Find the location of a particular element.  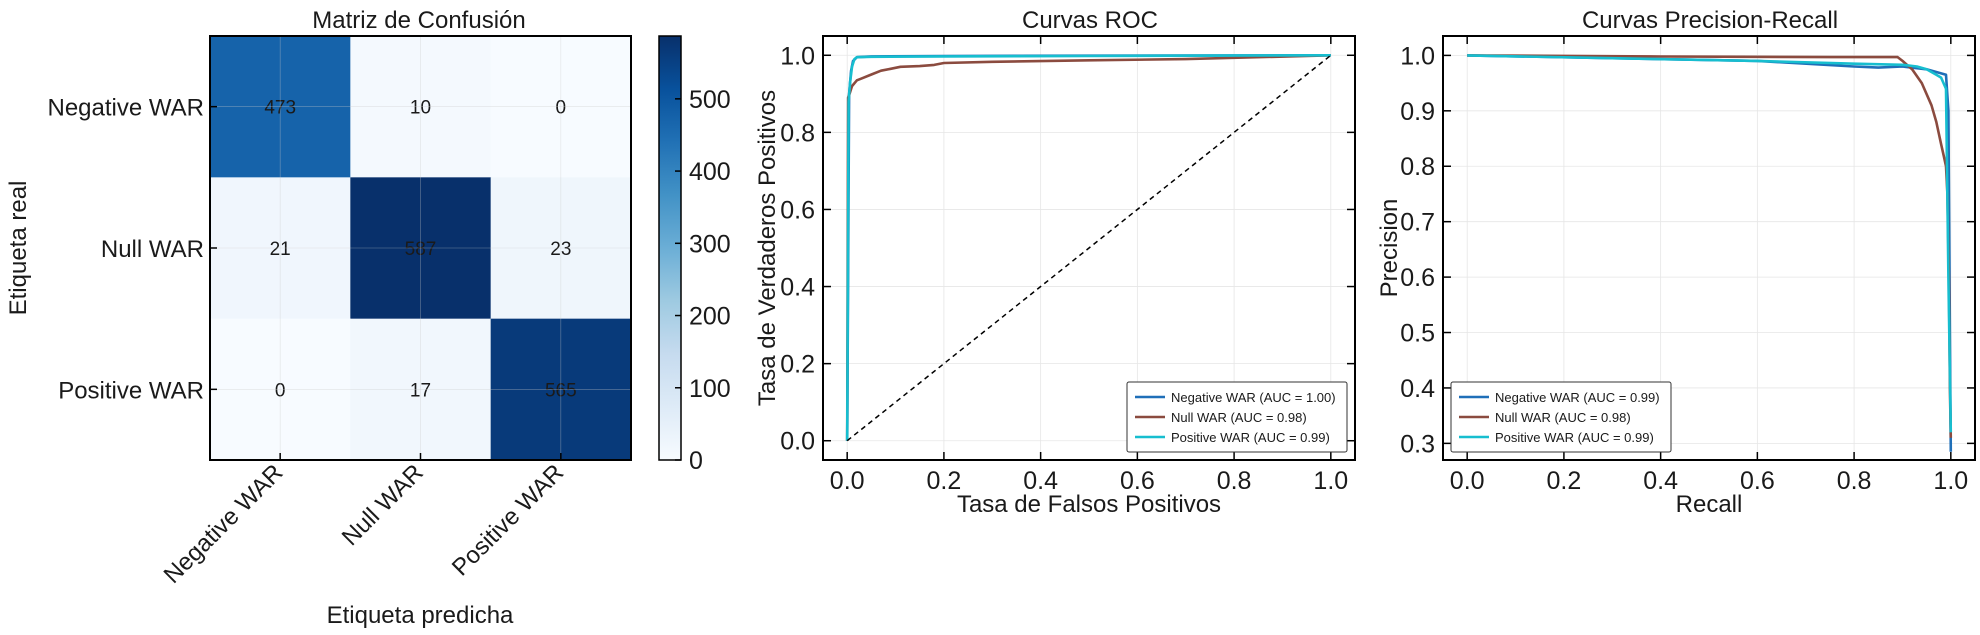

legend-label: Negative WAR (AUC = 0.99) is located at coordinates (1577, 397).